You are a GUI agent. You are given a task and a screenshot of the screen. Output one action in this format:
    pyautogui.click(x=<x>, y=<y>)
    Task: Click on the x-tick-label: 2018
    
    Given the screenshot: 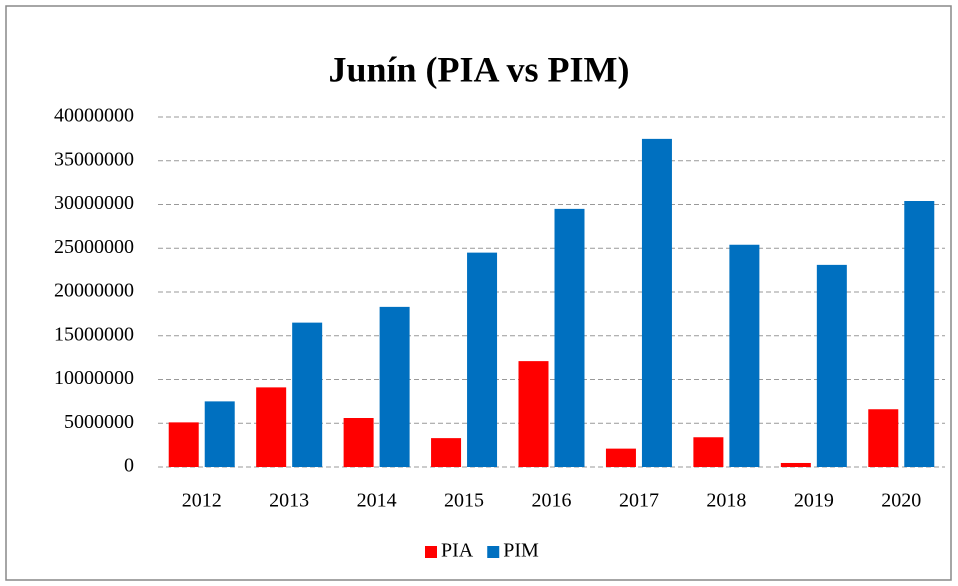 What is the action you would take?
    pyautogui.click(x=726, y=501)
    